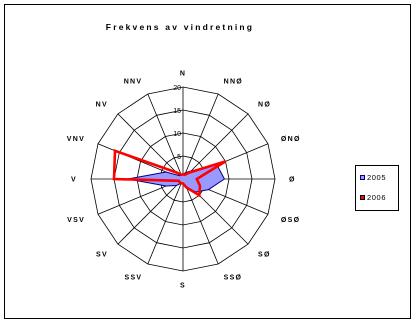 The height and width of the screenshot is (323, 415). What do you see at coordinates (133, 277) in the screenshot?
I see `direction-label-9: SSV` at bounding box center [133, 277].